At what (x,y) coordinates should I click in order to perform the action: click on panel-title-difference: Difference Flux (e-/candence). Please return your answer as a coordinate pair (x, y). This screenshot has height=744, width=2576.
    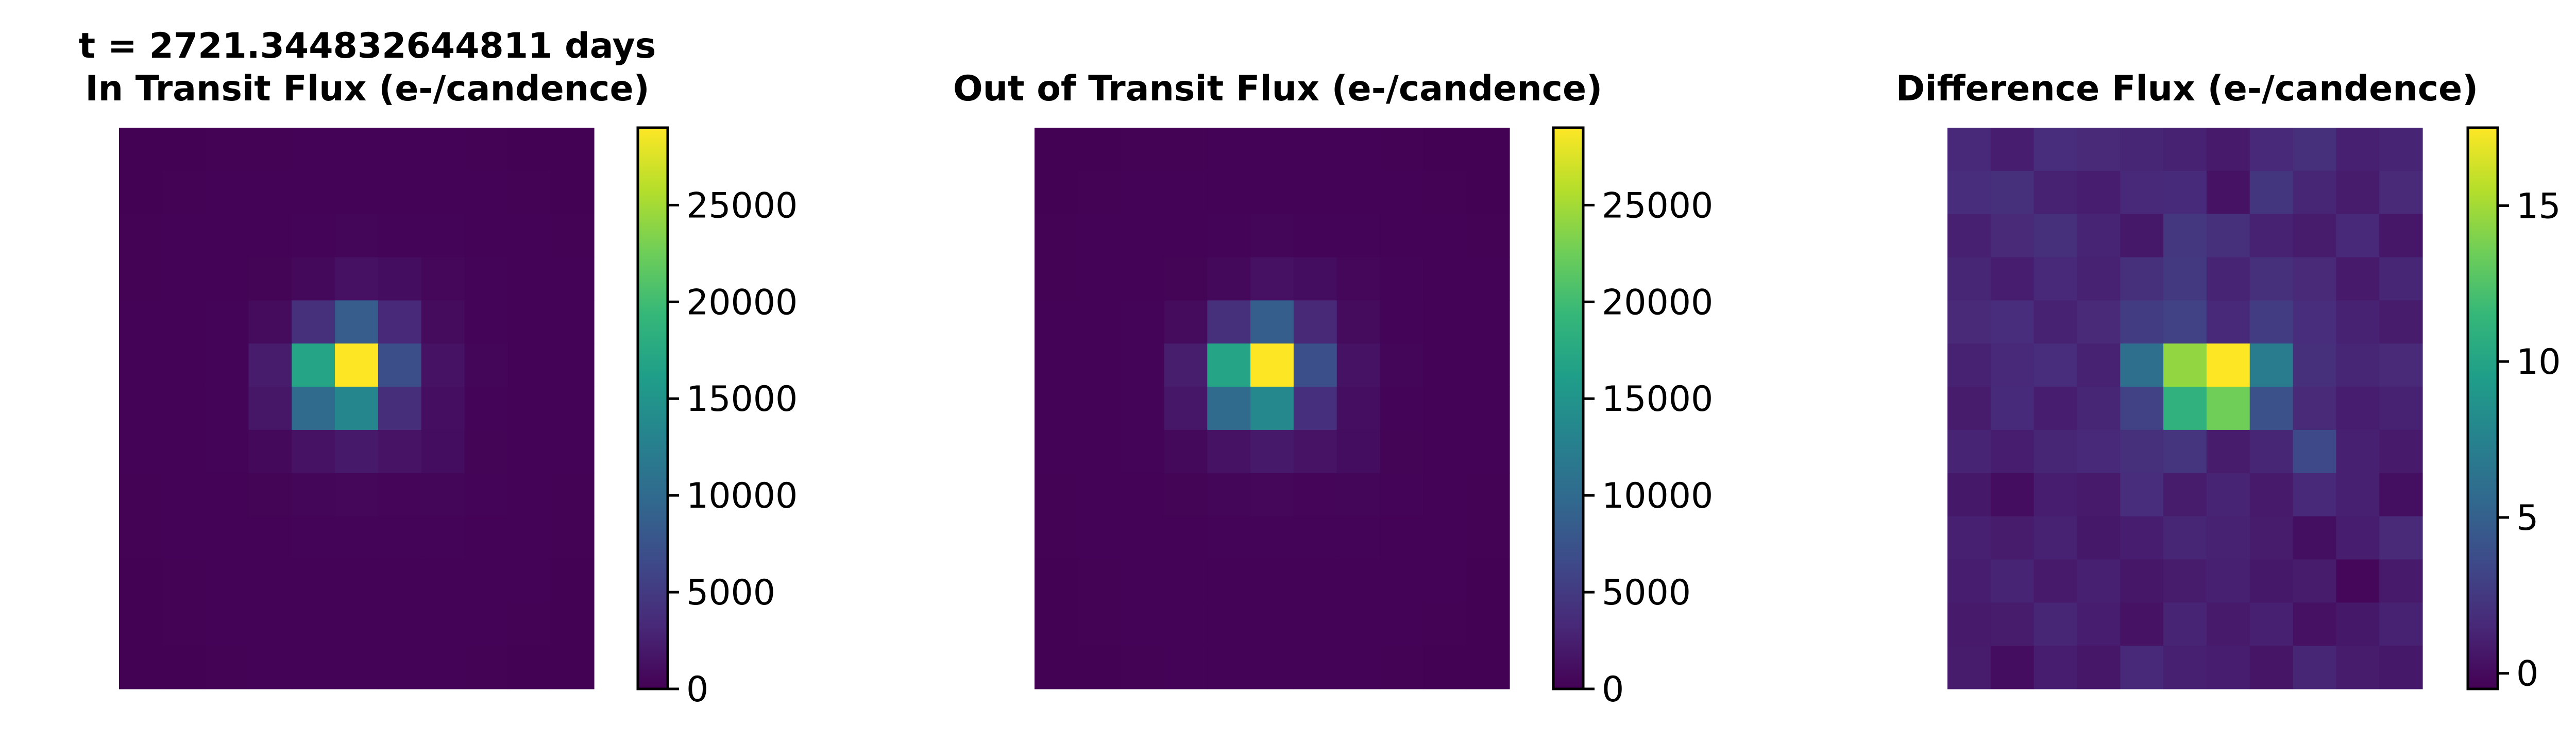
    Looking at the image, I should click on (2187, 88).